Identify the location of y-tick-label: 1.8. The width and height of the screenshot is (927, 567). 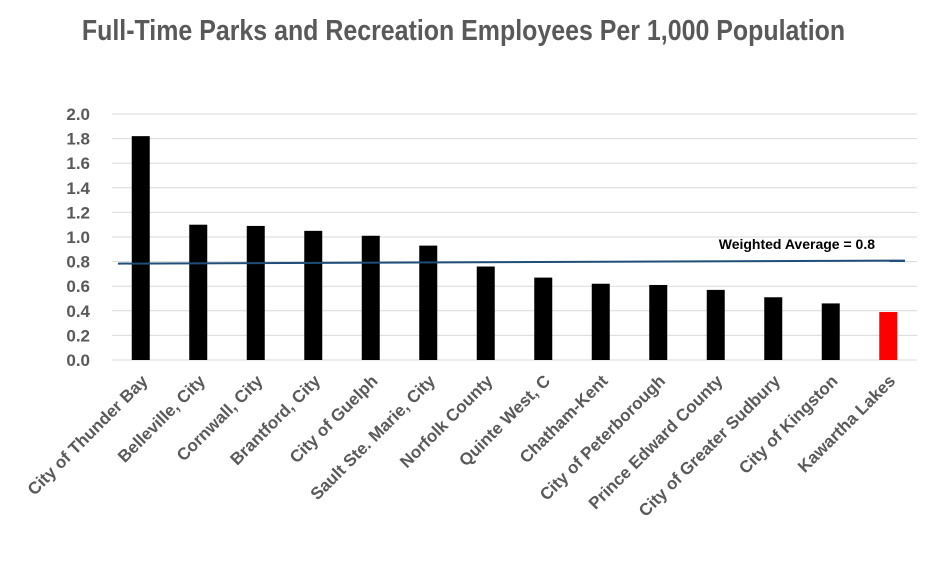
(78, 139).